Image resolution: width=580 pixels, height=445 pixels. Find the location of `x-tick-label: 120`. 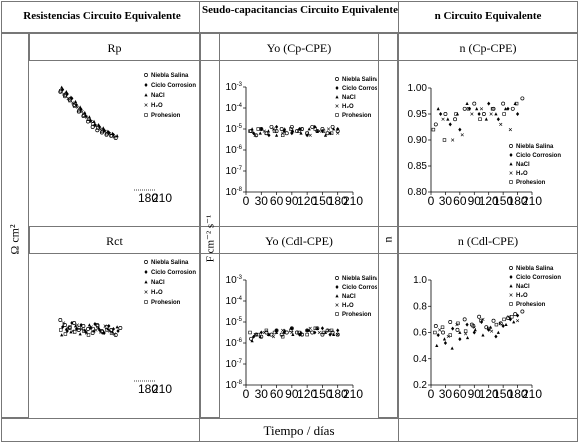

x-tick-label: 120 is located at coordinates (307, 201).